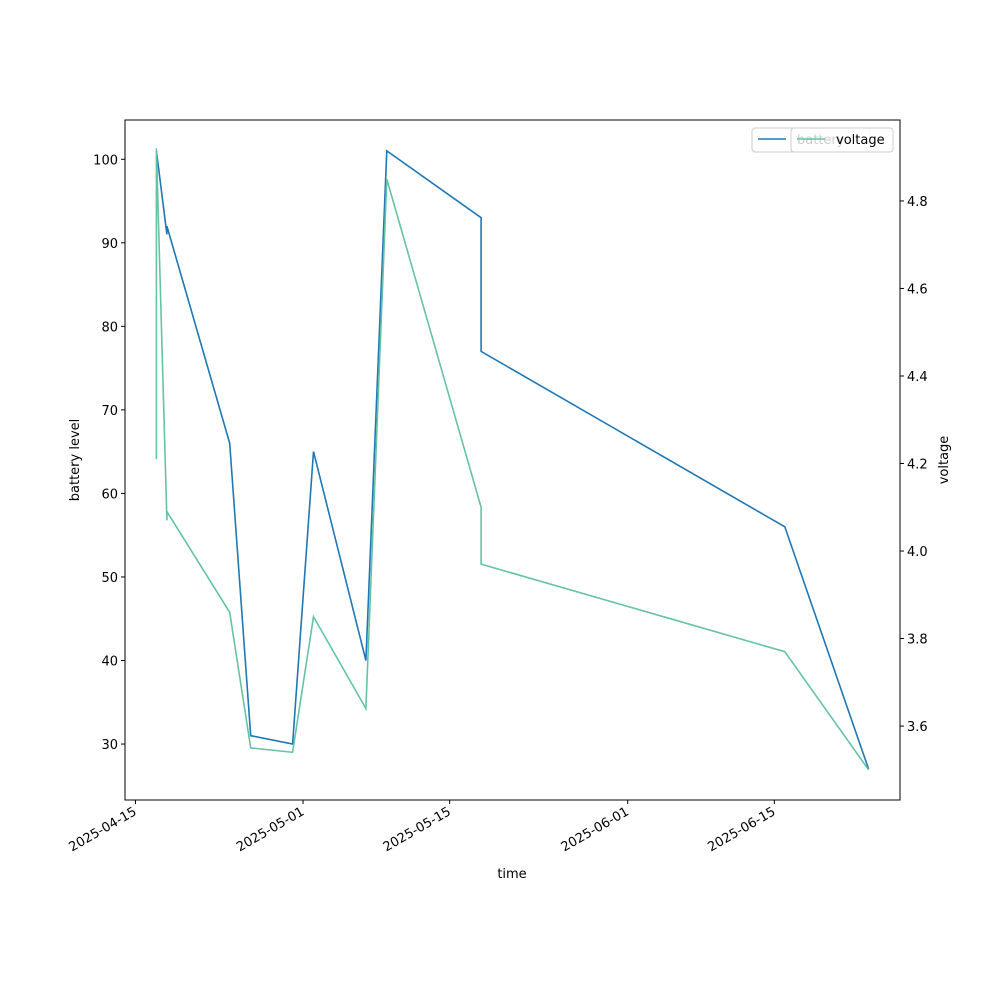 This screenshot has width=1000, height=1004. Describe the element at coordinates (270, 829) in the screenshot. I see `x-tick-label: 2025-05-01` at that location.